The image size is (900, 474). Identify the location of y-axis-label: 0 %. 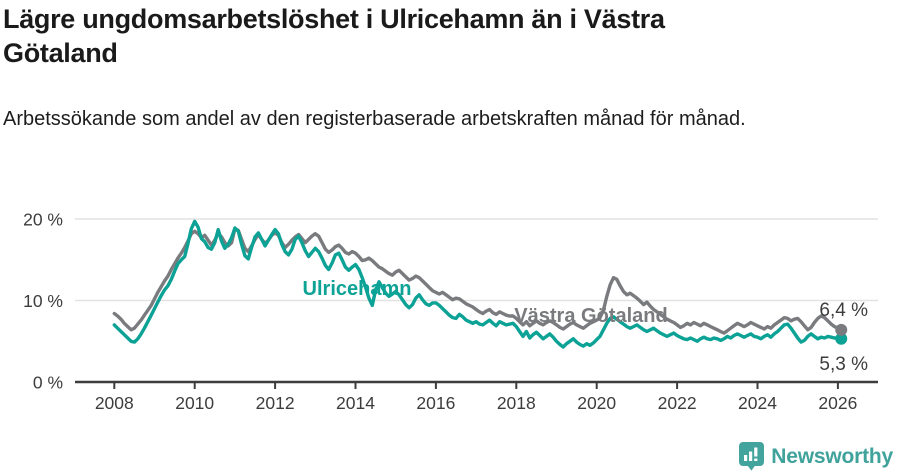
(48, 383).